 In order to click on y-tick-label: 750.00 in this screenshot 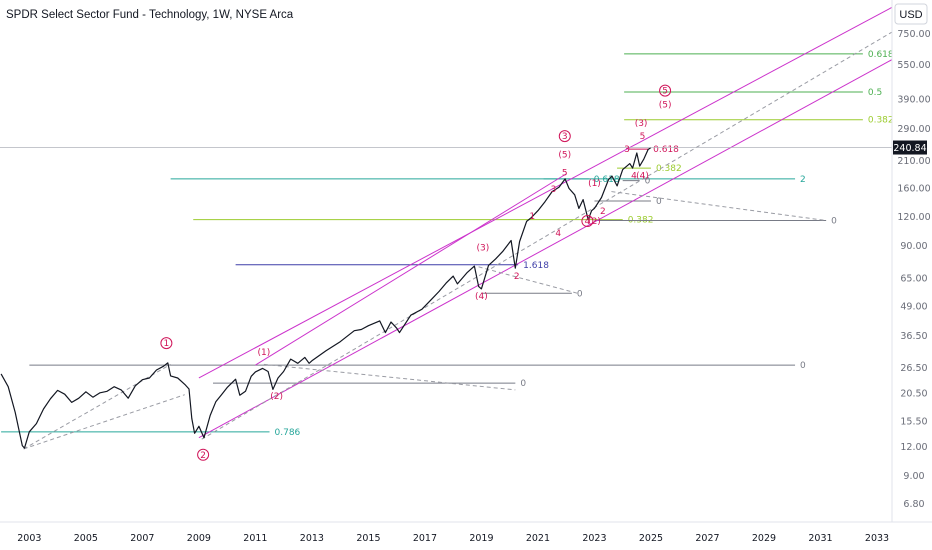, I will do `click(913, 34)`.